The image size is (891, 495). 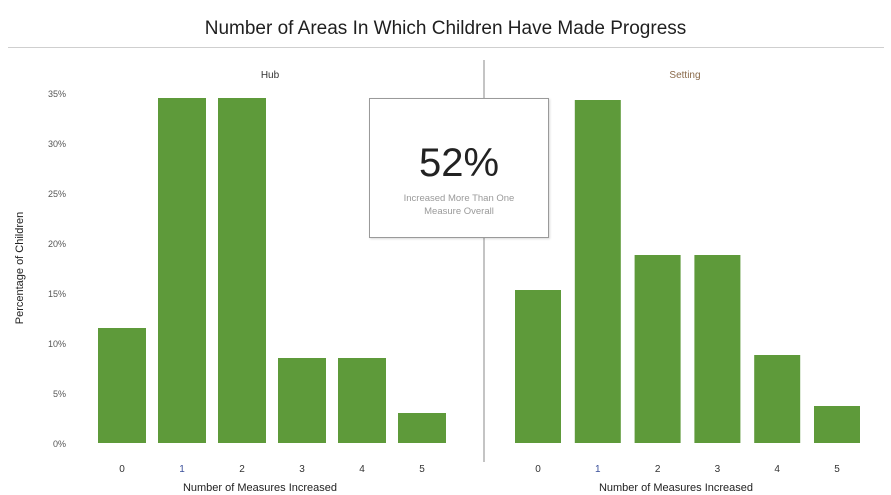 I want to click on panel-2-x-axis-label: Number of Measures Increased, so click(x=676, y=488).